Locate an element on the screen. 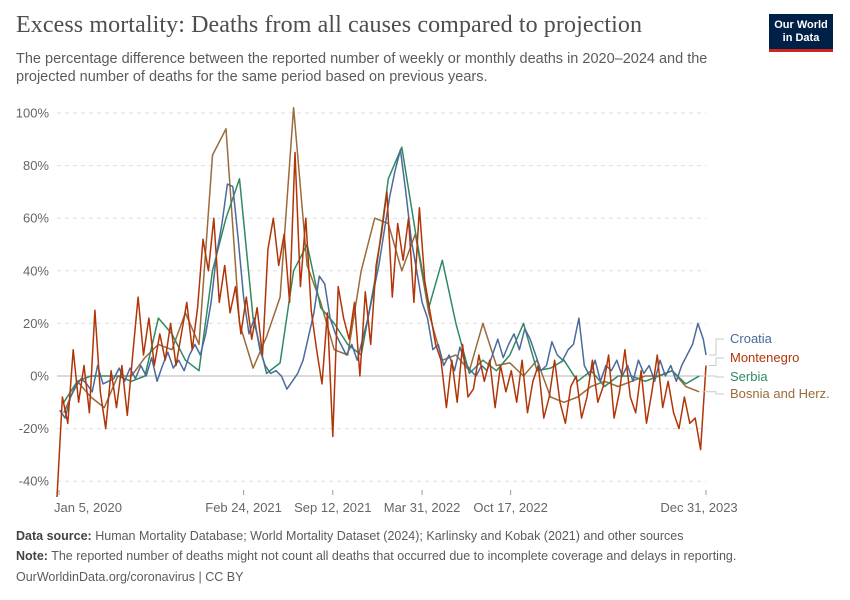  data-source-label: Data source: is located at coordinates (54, 536).